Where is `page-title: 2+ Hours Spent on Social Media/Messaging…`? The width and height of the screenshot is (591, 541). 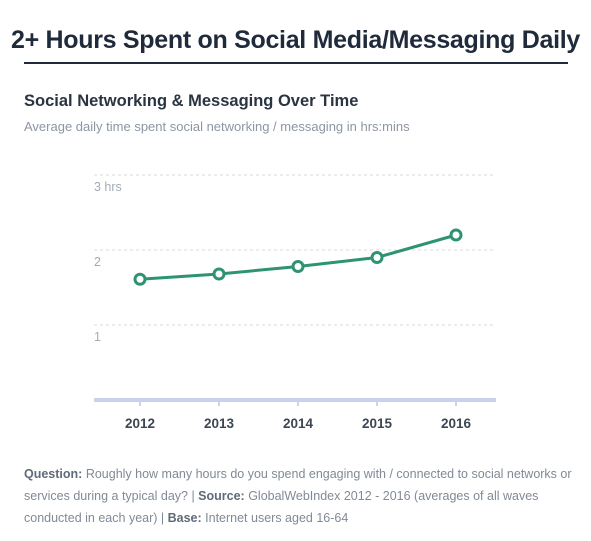
page-title: 2+ Hours Spent on Social Media/Messaging… is located at coordinates (295, 40).